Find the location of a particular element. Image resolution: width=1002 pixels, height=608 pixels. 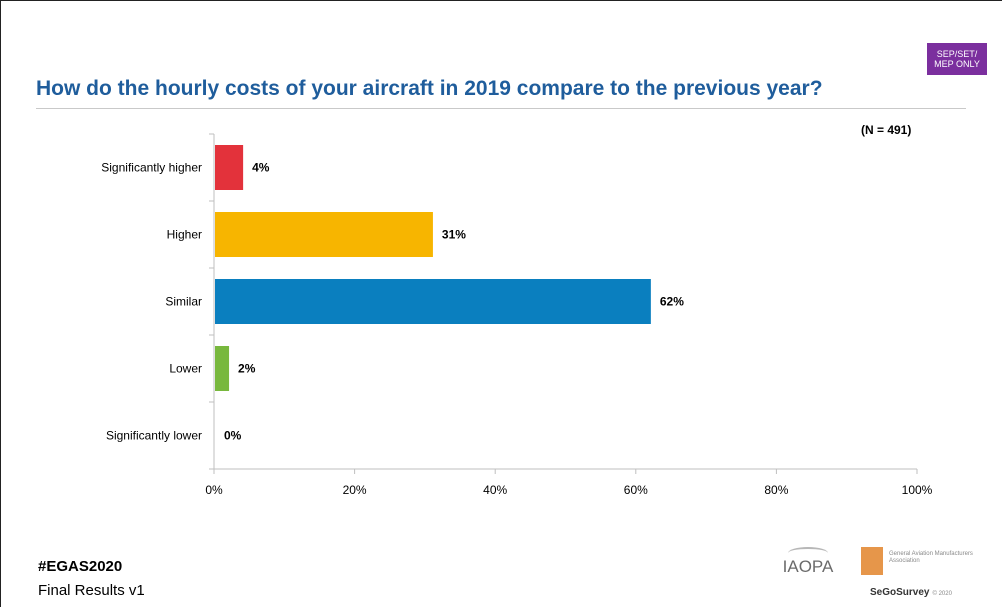

badge-line-1: SEP/SET/ is located at coordinates (957, 54).